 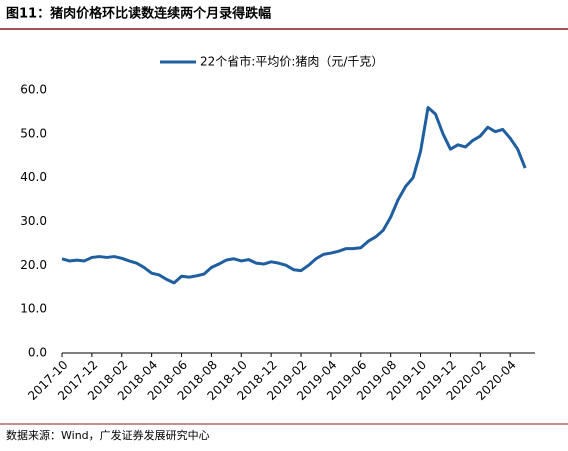 What do you see at coordinates (33, 265) in the screenshot?
I see `y-tick-label: 20.0` at bounding box center [33, 265].